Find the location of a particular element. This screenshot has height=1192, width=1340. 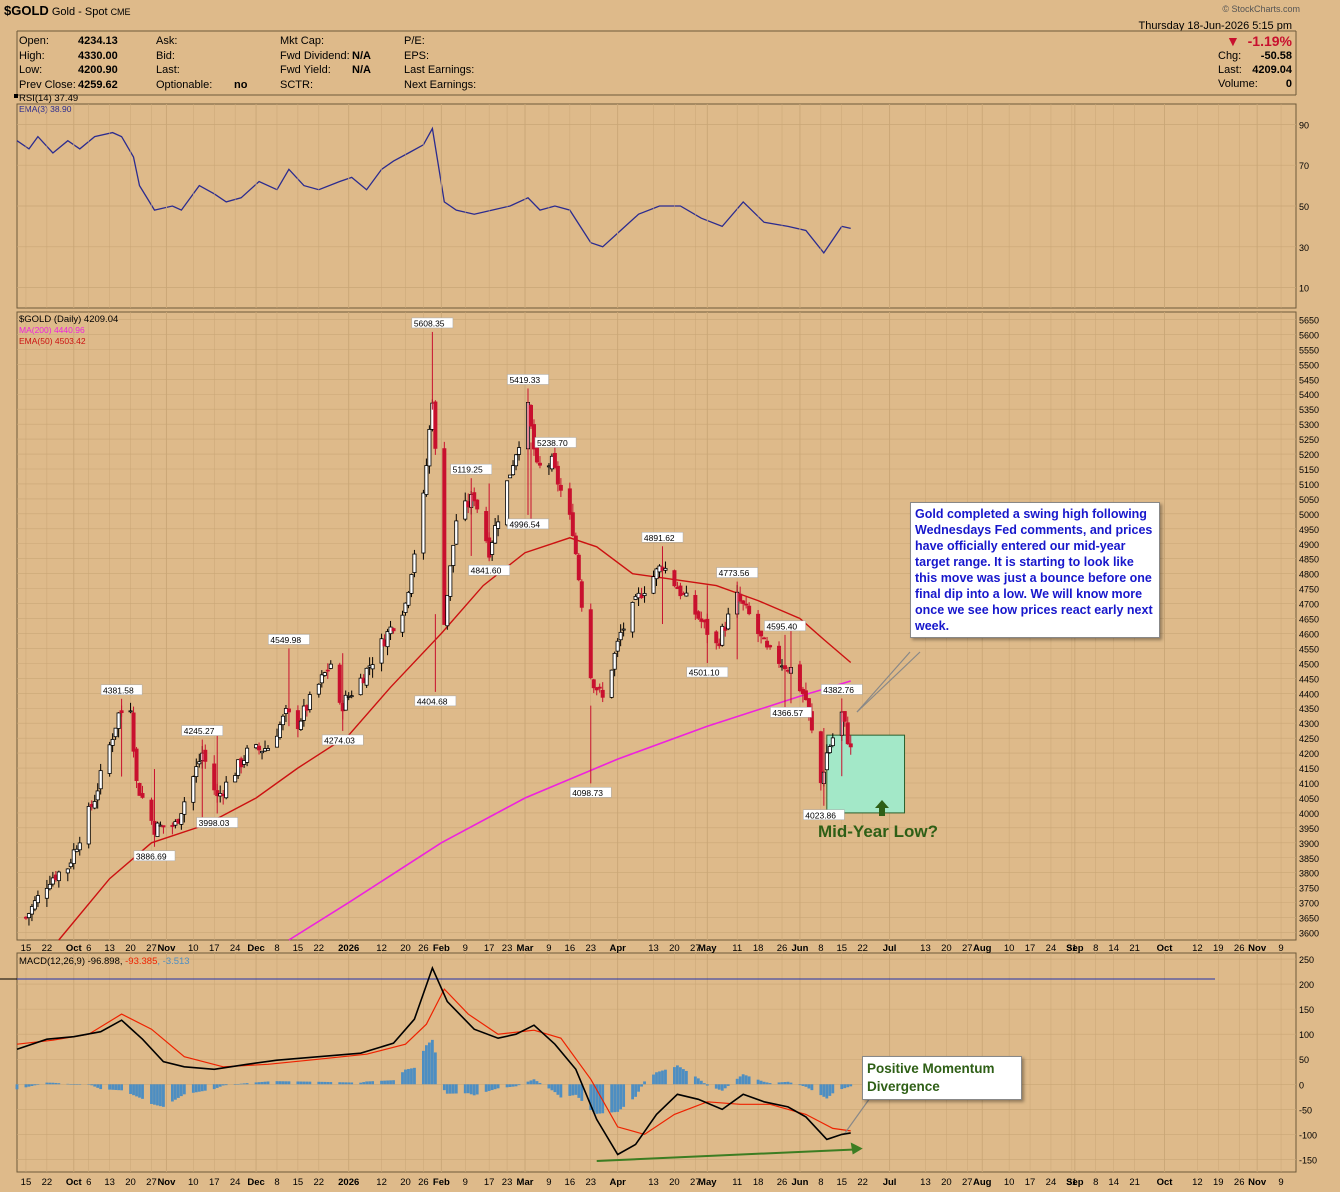

x-axis-label-top: 20 is located at coordinates (674, 948).